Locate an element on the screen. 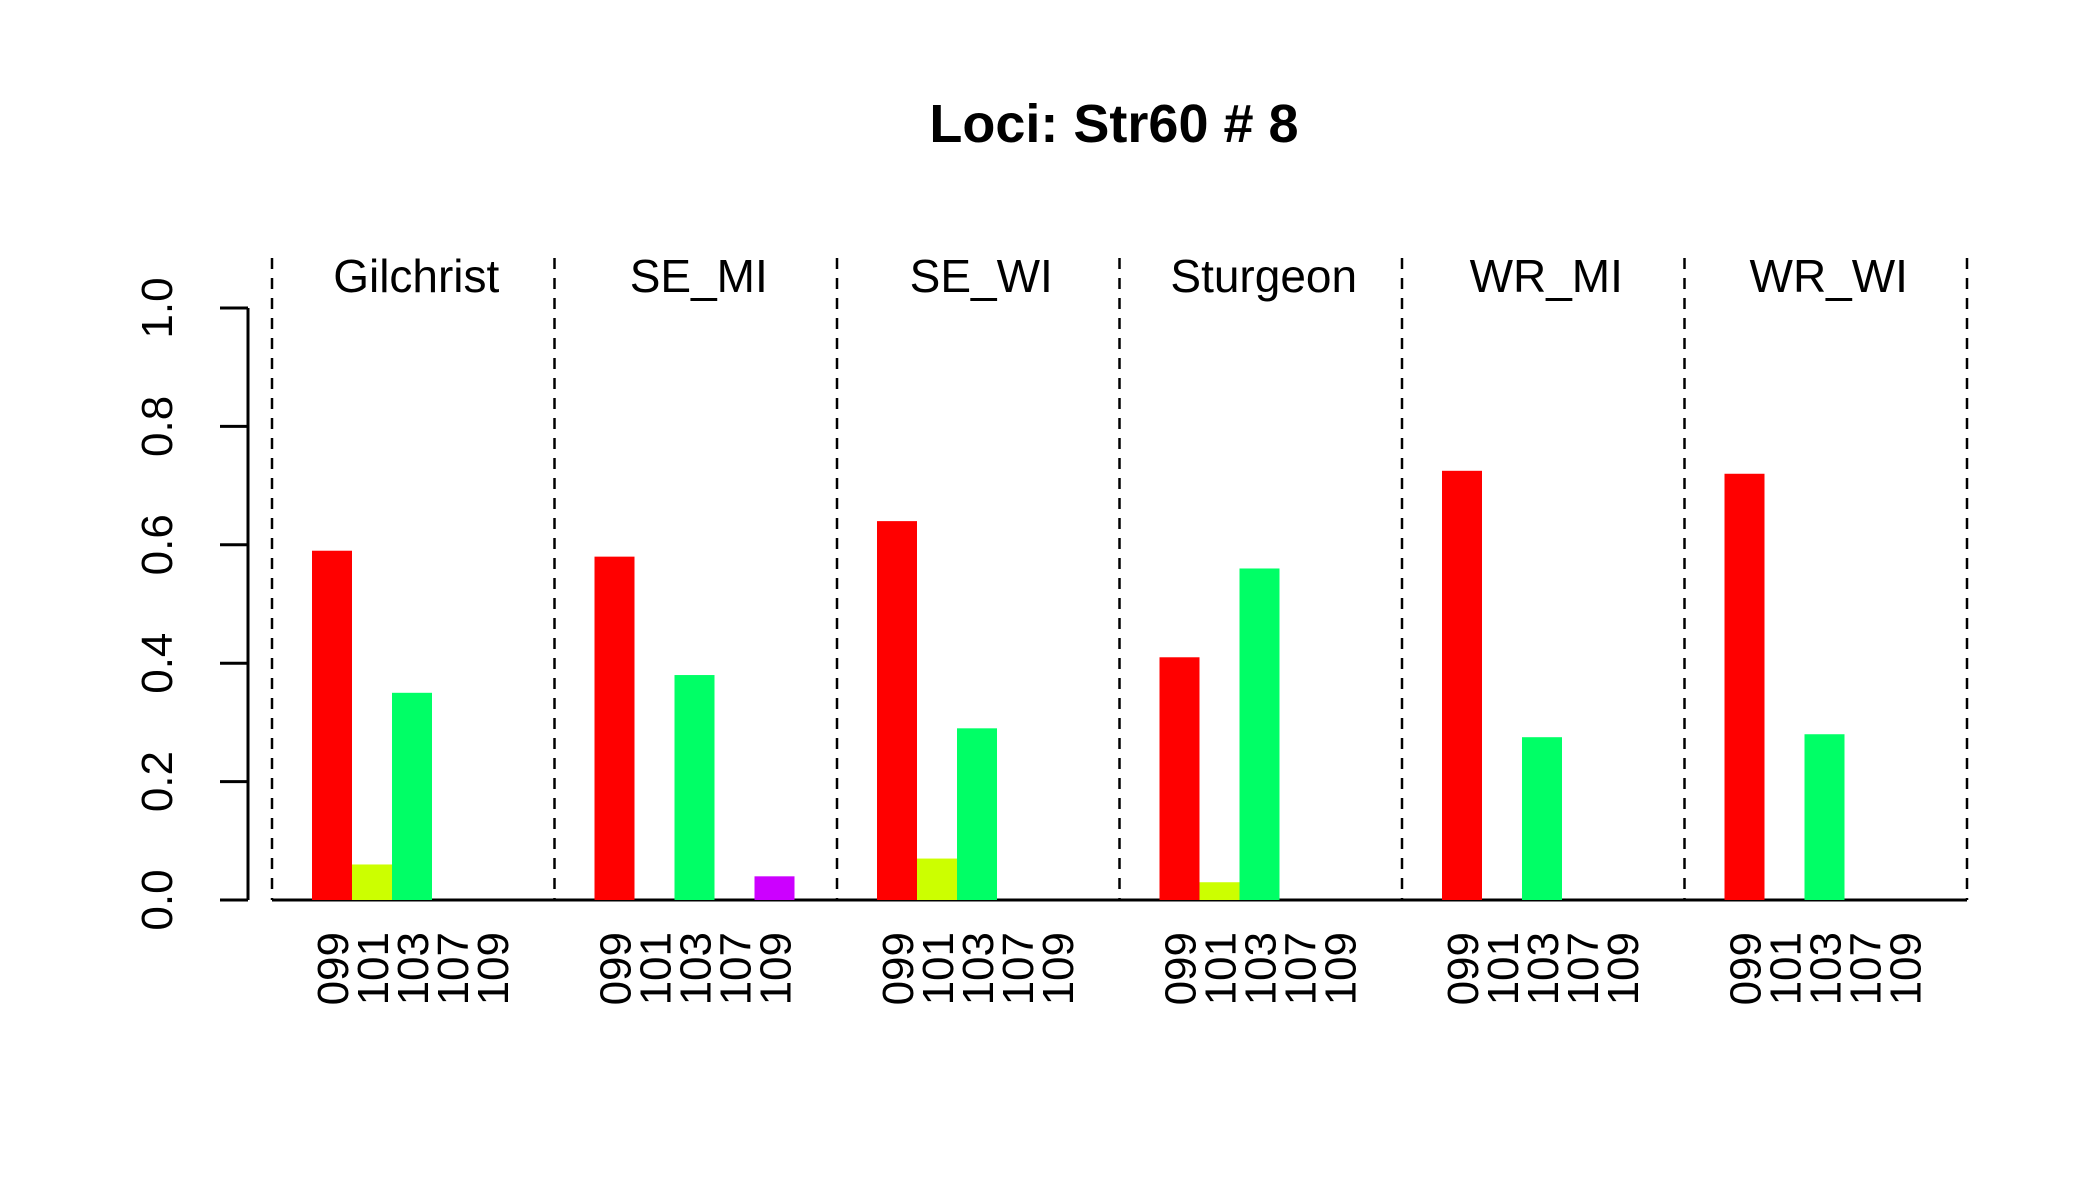 This screenshot has width=2100, height=1200. y-tick-label: 0.6 is located at coordinates (157, 544).